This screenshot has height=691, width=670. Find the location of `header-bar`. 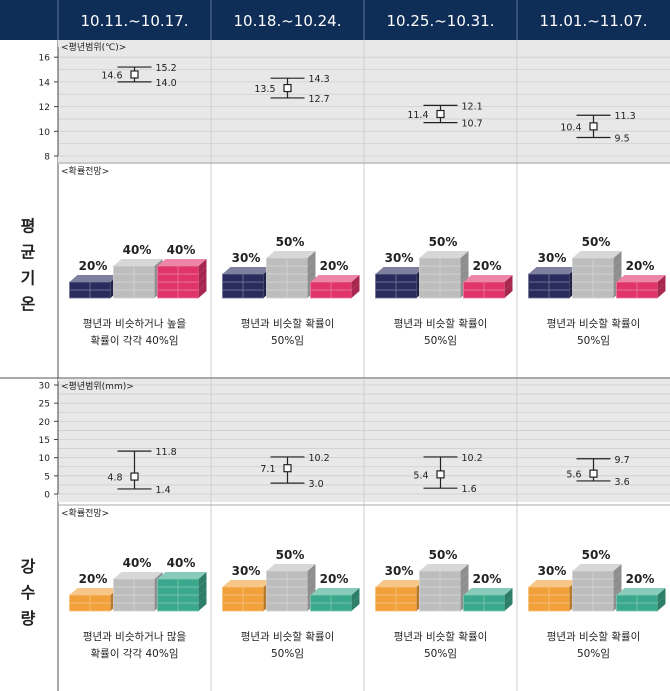

header-bar is located at coordinates (335, 20).